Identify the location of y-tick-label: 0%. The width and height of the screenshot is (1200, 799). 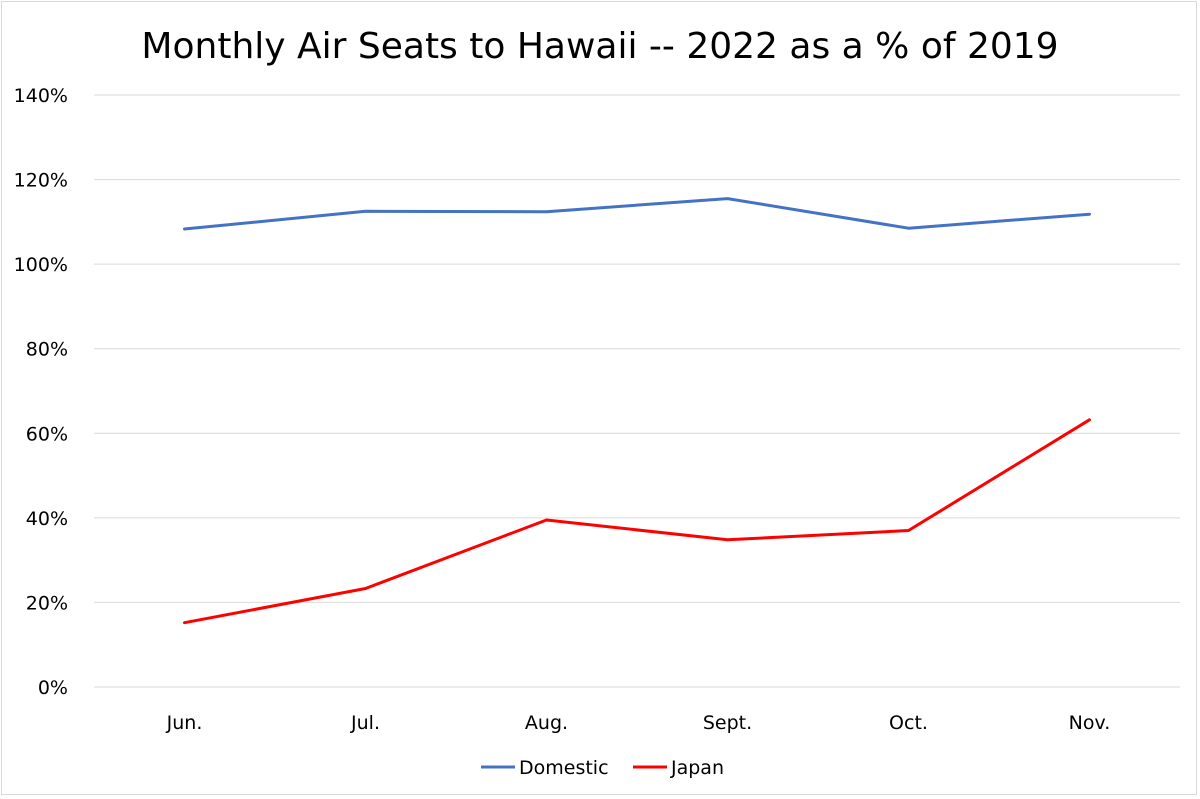
(53, 688).